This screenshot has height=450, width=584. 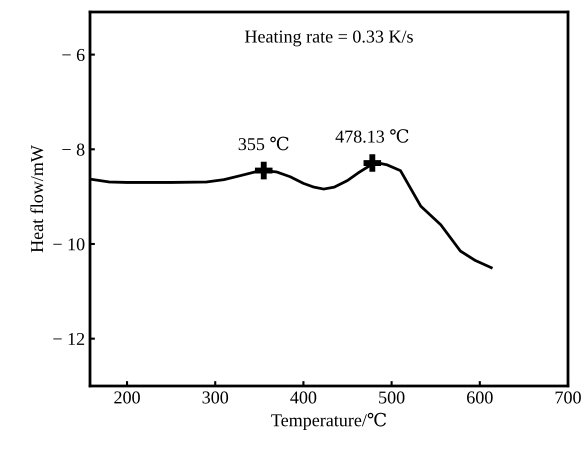 I want to click on x-tick-label: 700, so click(x=568, y=397).